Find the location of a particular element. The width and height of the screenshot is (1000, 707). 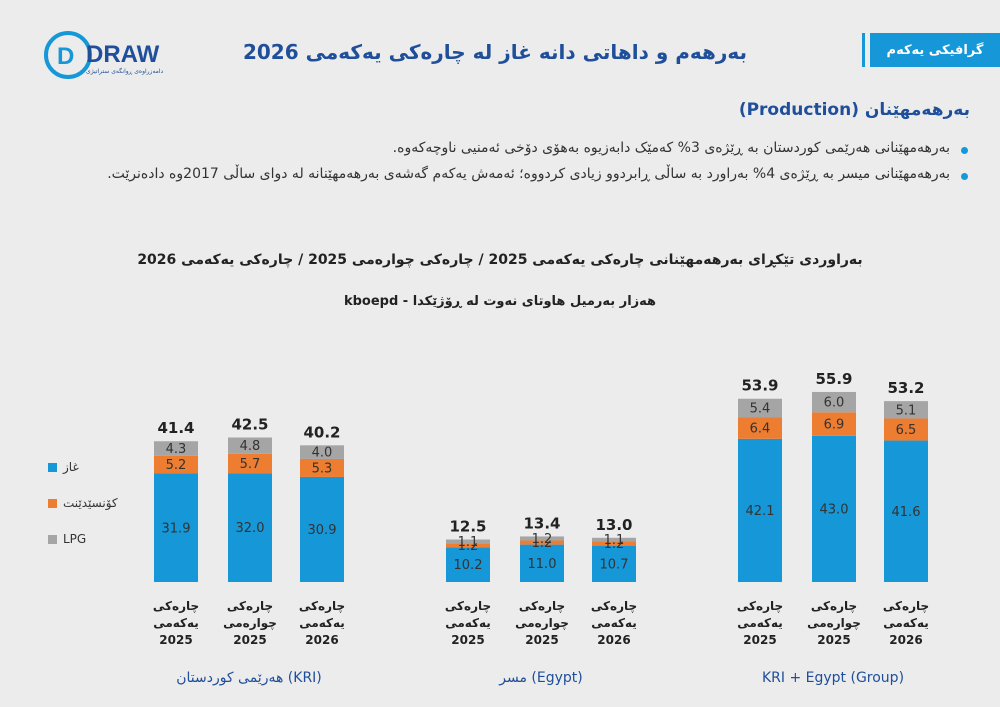

group-label: هەرێمی کوردستان (KRI) is located at coordinates (249, 678).